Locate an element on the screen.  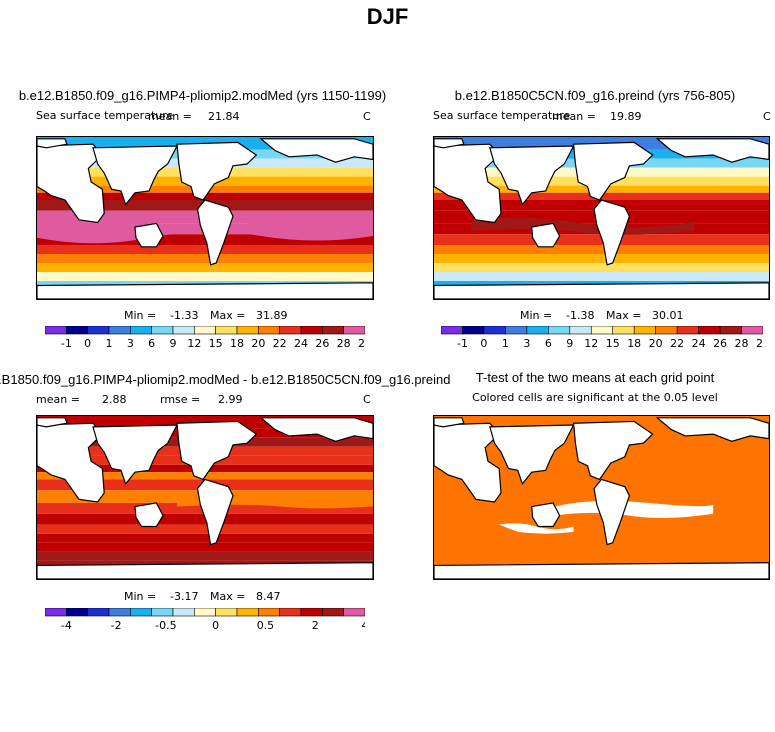
panel1-map is located at coordinates (205, 218).